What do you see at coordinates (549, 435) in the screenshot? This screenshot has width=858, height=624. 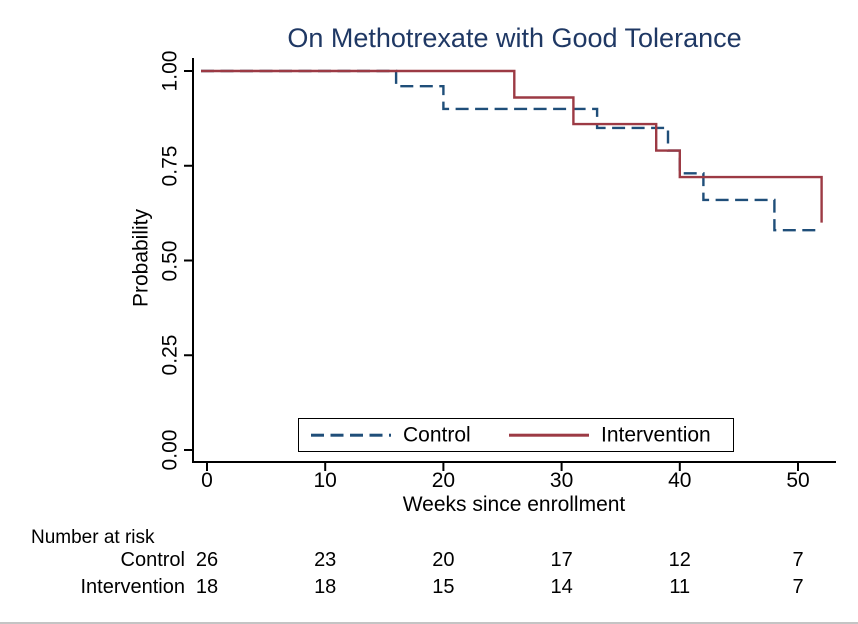 I see `legend-solid-line-sample` at bounding box center [549, 435].